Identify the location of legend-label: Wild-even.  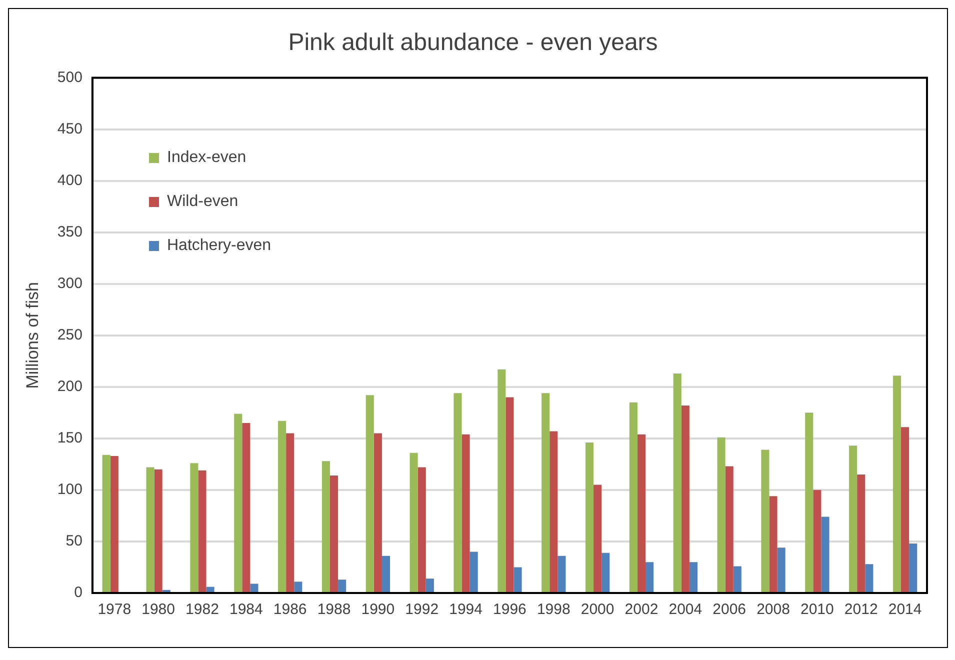
(202, 202).